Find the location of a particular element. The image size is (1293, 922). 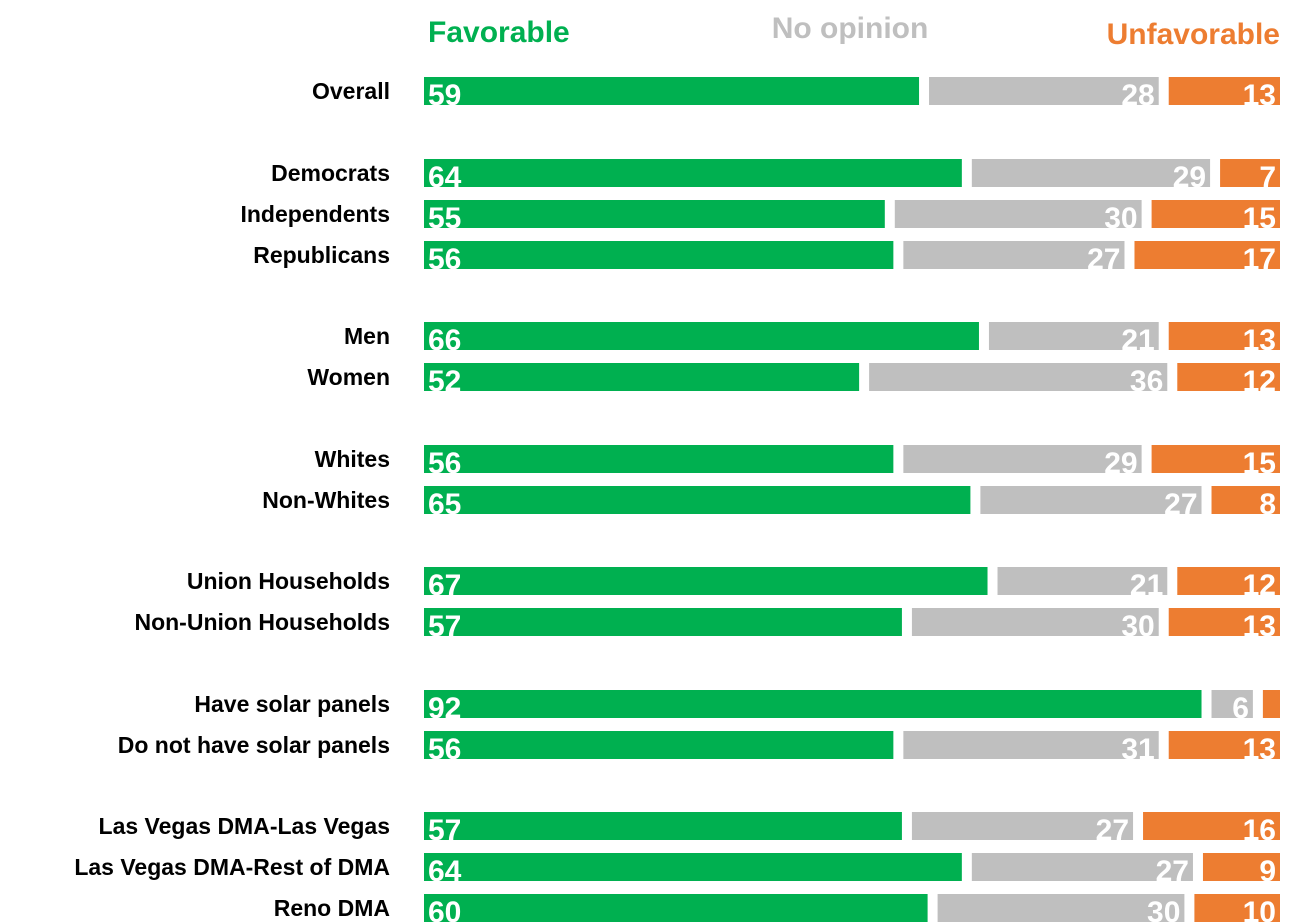

value-label-no-opinion-las-vegas-dma-las-vegas: 27 is located at coordinates (1112, 830).